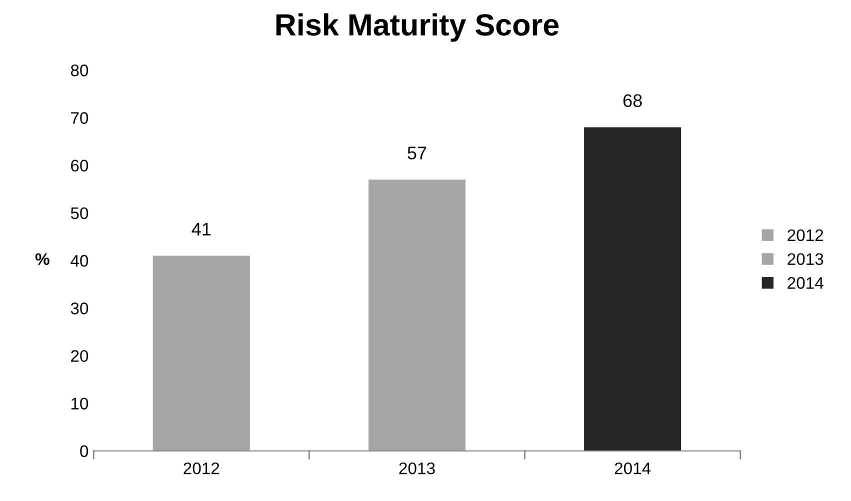  What do you see at coordinates (201, 229) in the screenshot?
I see `data-label: 41` at bounding box center [201, 229].